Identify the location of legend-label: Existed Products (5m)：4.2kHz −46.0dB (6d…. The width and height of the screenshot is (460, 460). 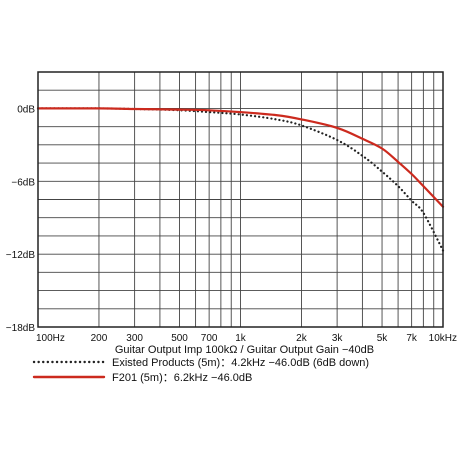
(240, 363).